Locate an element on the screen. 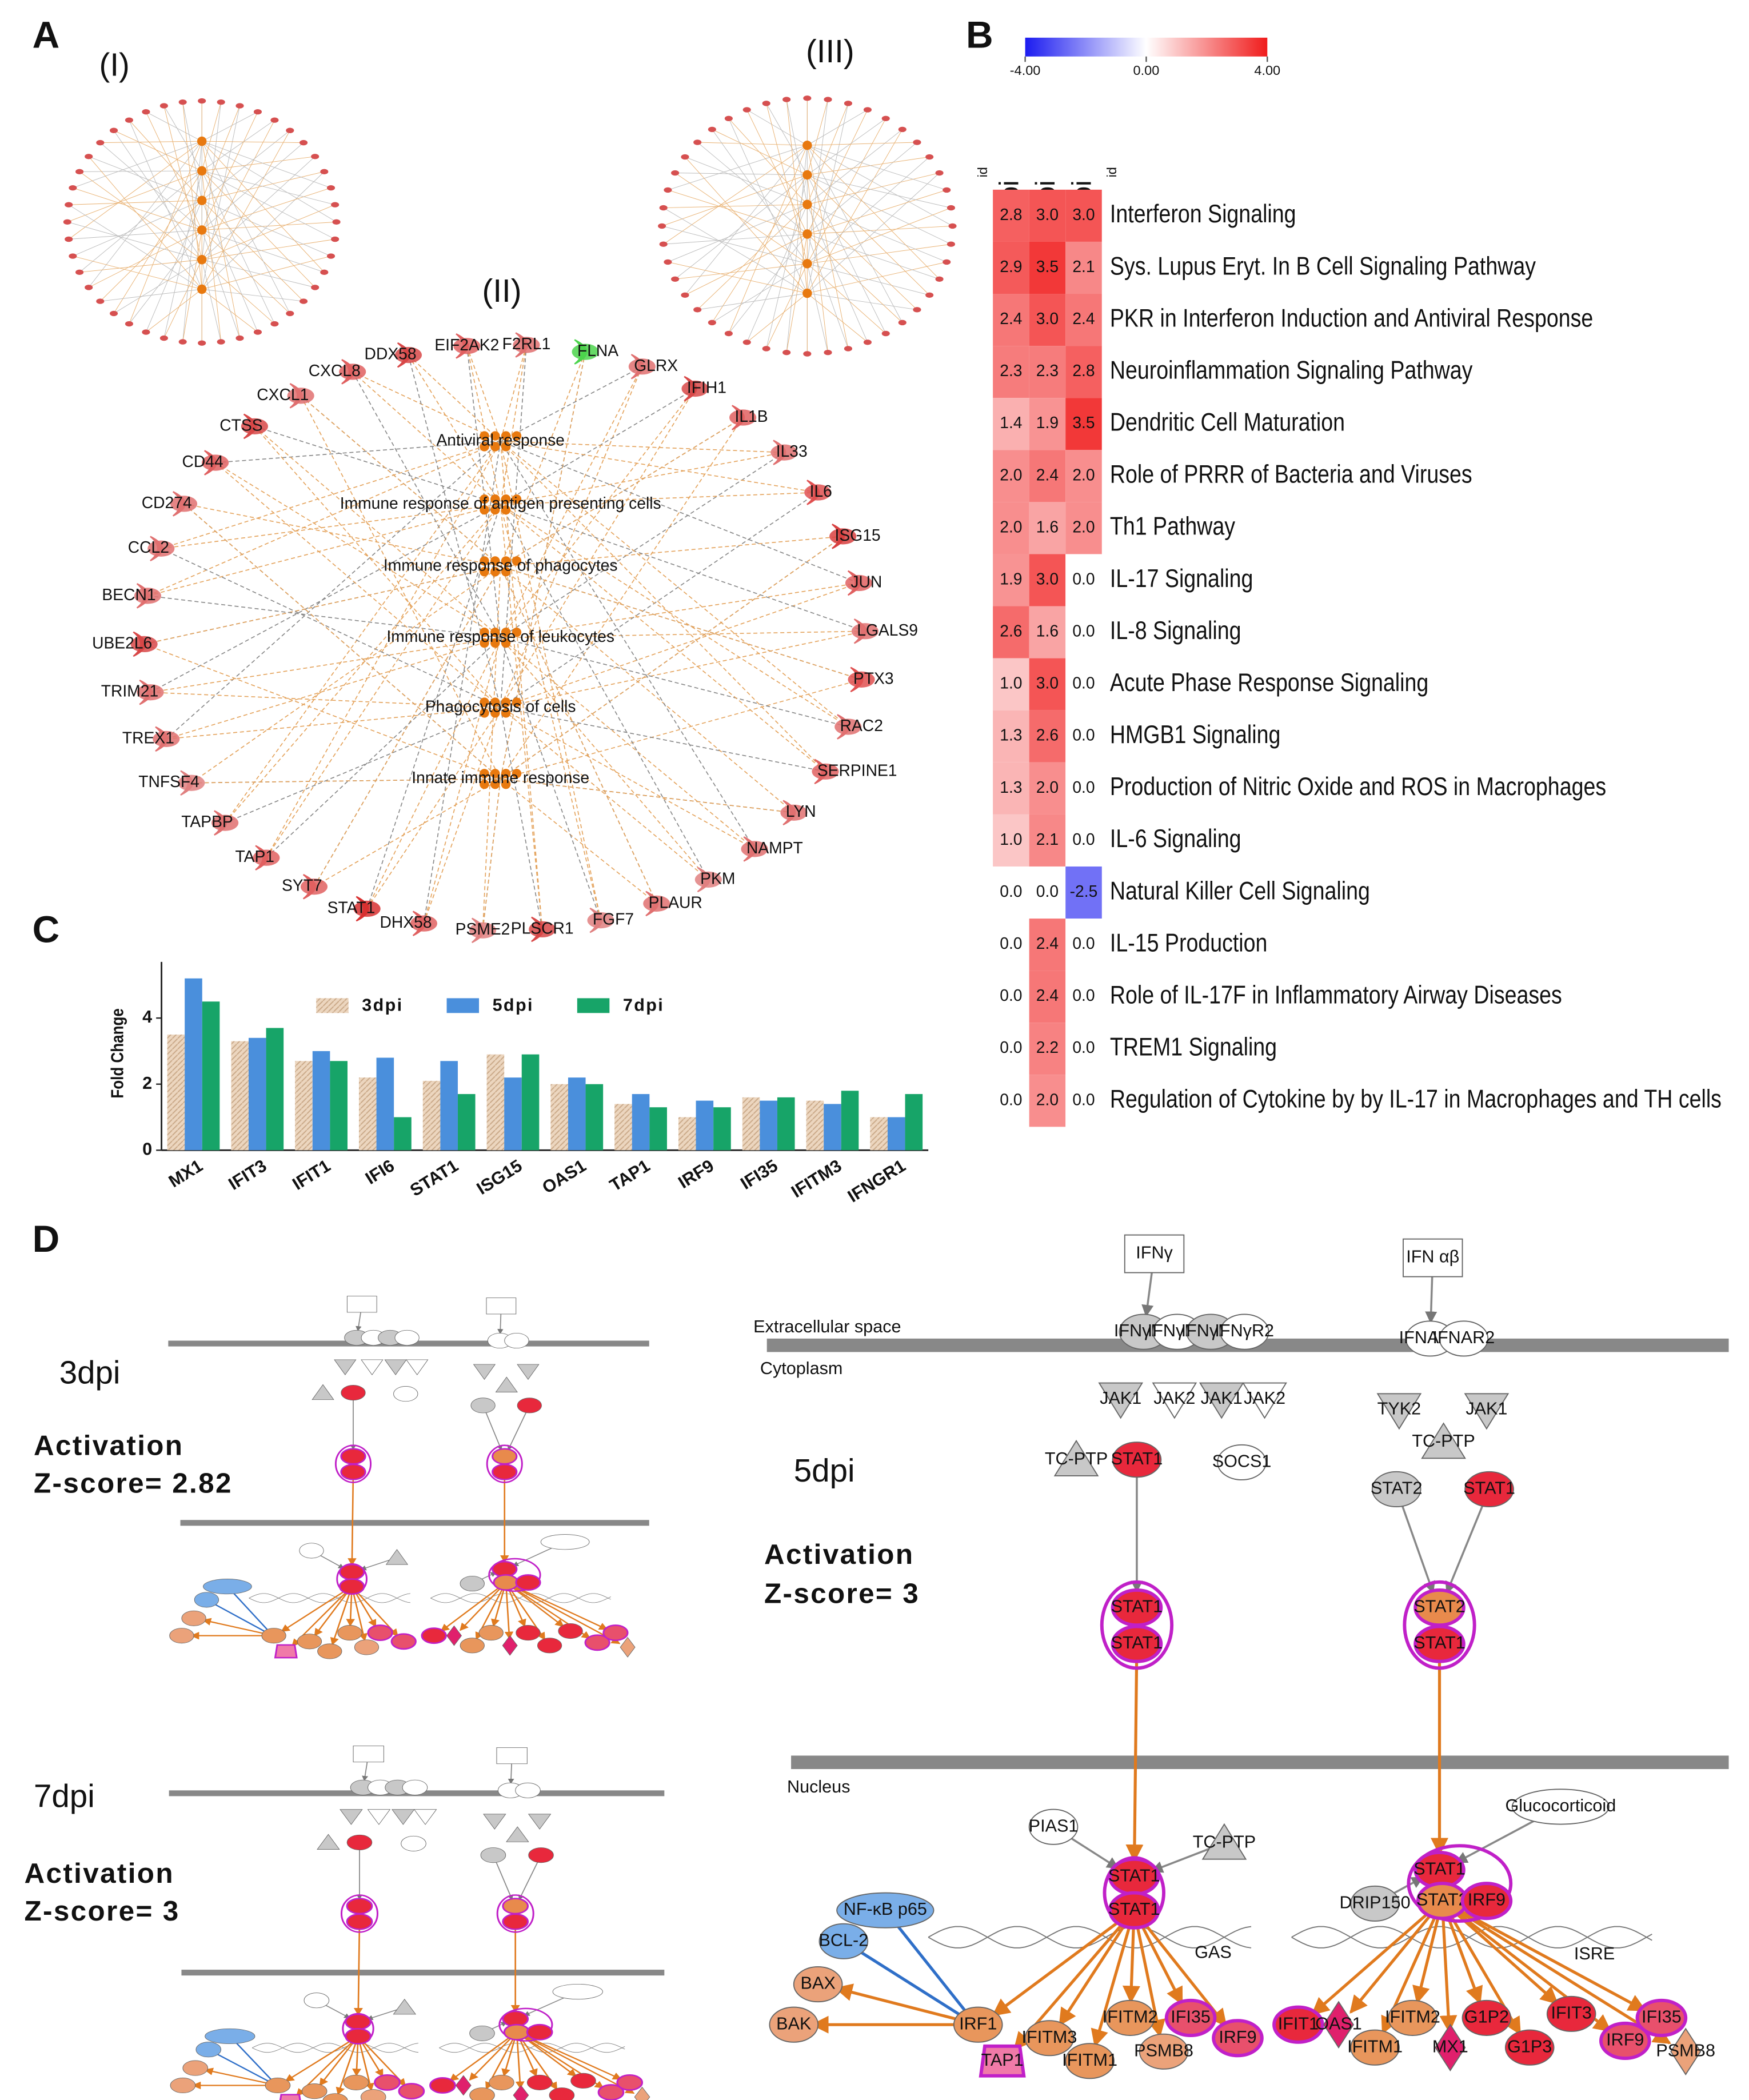 The image size is (1749, 2100). node-label: TC-PTP is located at coordinates (1224, 1842).